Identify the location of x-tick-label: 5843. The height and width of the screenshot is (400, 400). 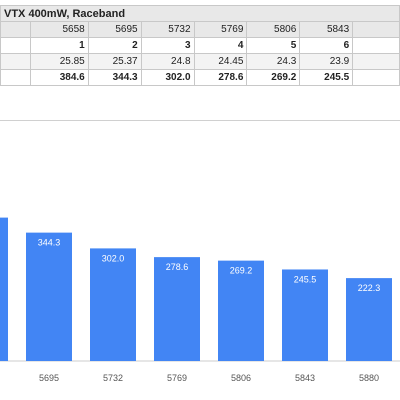
(305, 378).